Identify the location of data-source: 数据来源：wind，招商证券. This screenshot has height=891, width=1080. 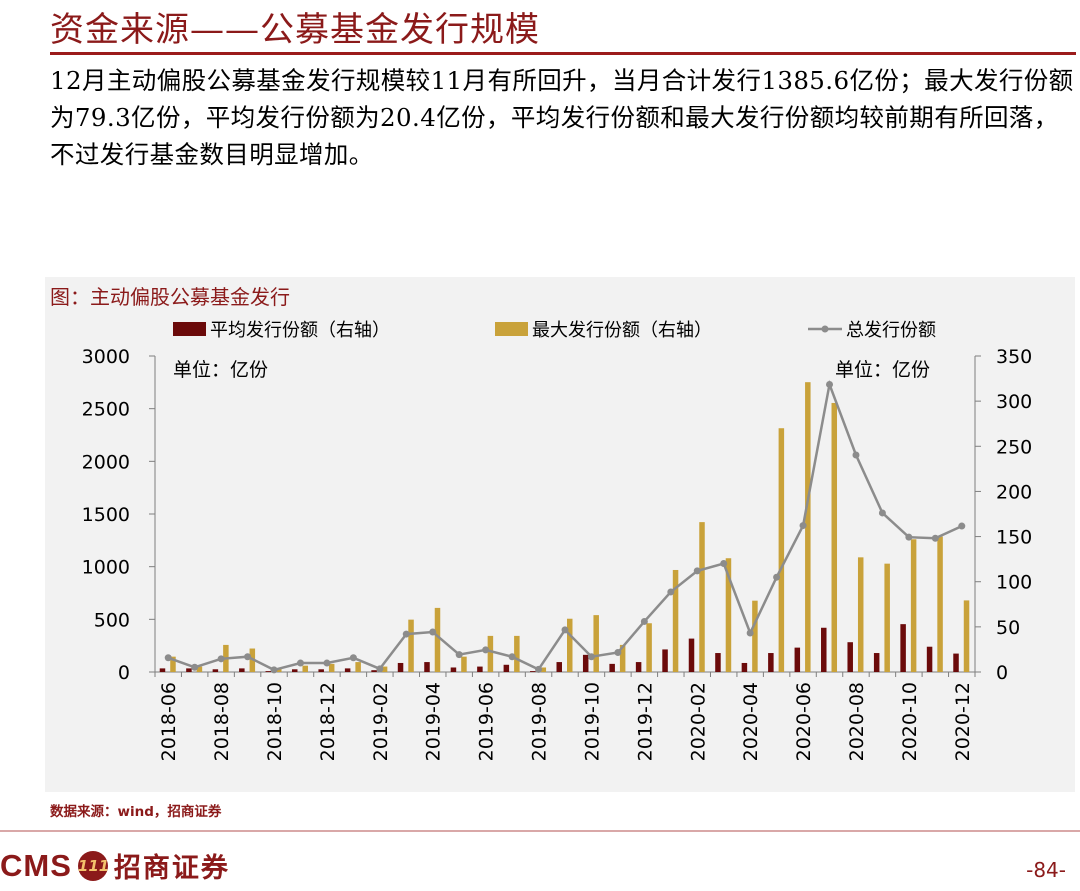
(136, 812).